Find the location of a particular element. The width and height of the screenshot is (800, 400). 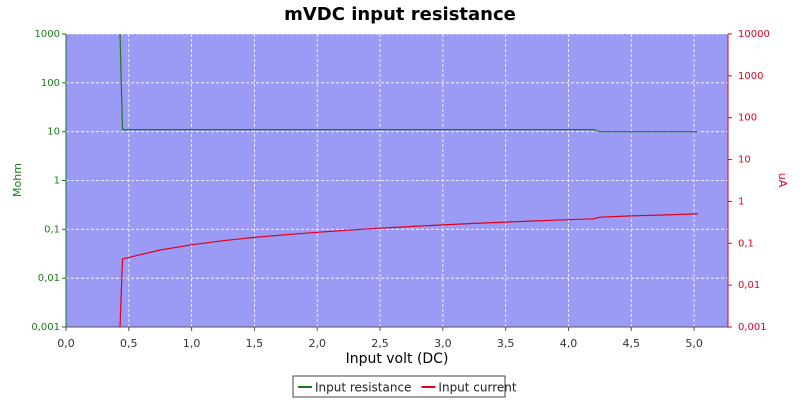

y-tick-label: 0,01 is located at coordinates (49, 278).